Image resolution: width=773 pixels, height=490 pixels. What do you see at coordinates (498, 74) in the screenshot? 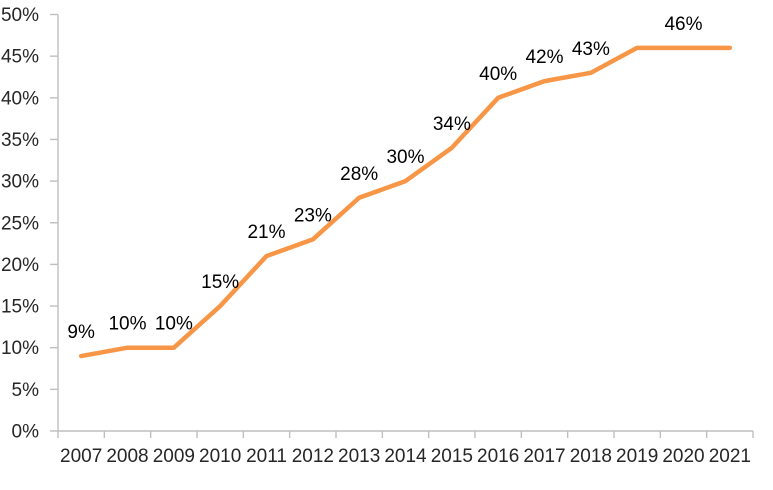
I see `data-label: 40%` at bounding box center [498, 74].